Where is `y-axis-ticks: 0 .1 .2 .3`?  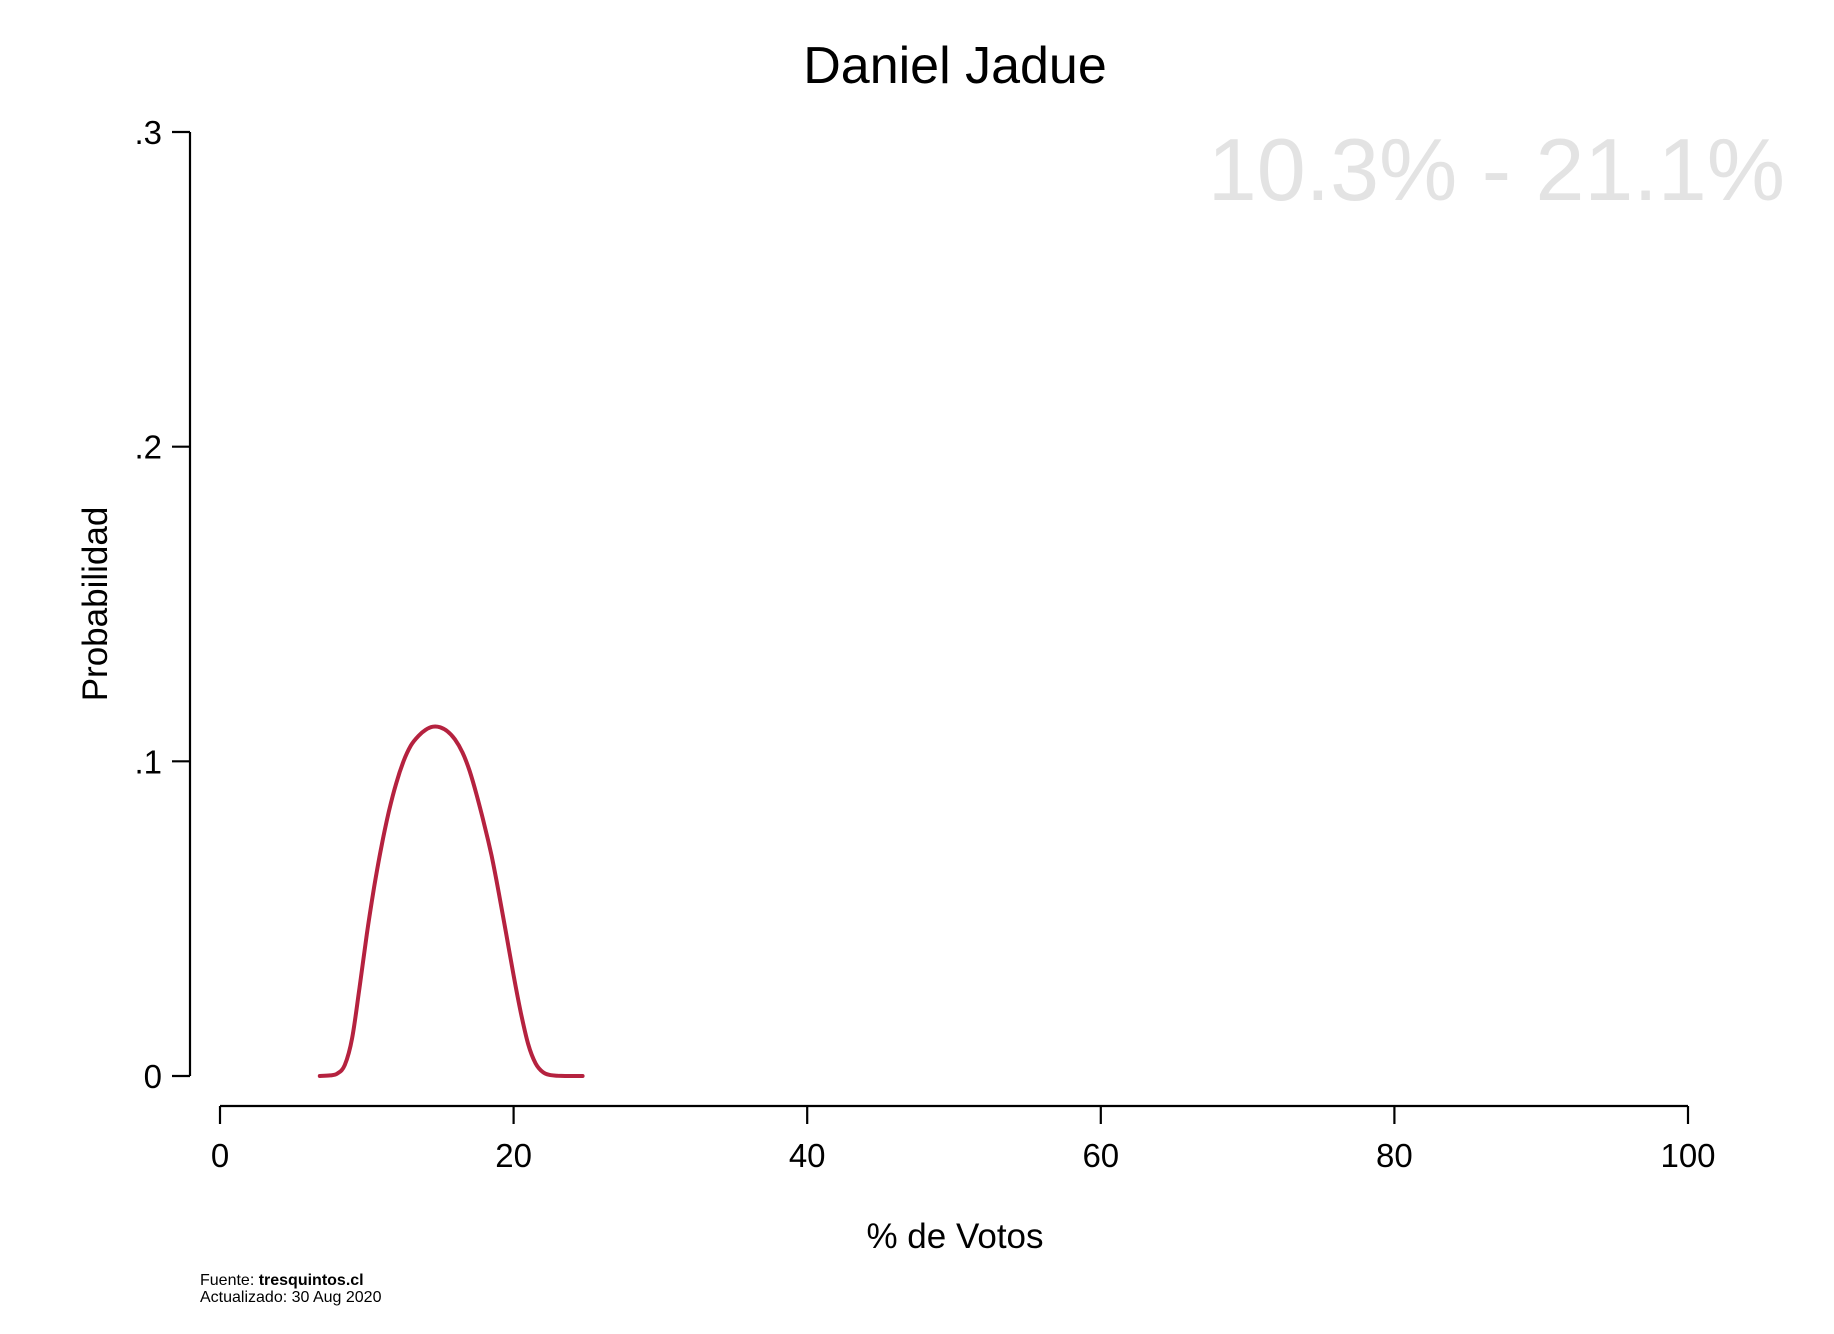 y-axis-ticks: 0 .1 .2 .3 is located at coordinates (162, 604).